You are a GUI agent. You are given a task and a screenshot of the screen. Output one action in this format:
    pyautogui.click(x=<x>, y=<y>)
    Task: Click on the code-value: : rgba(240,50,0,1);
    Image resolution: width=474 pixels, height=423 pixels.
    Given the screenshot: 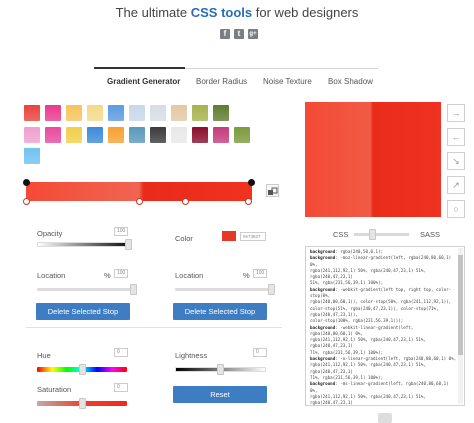 What is the action you would take?
    pyautogui.click(x=359, y=251)
    